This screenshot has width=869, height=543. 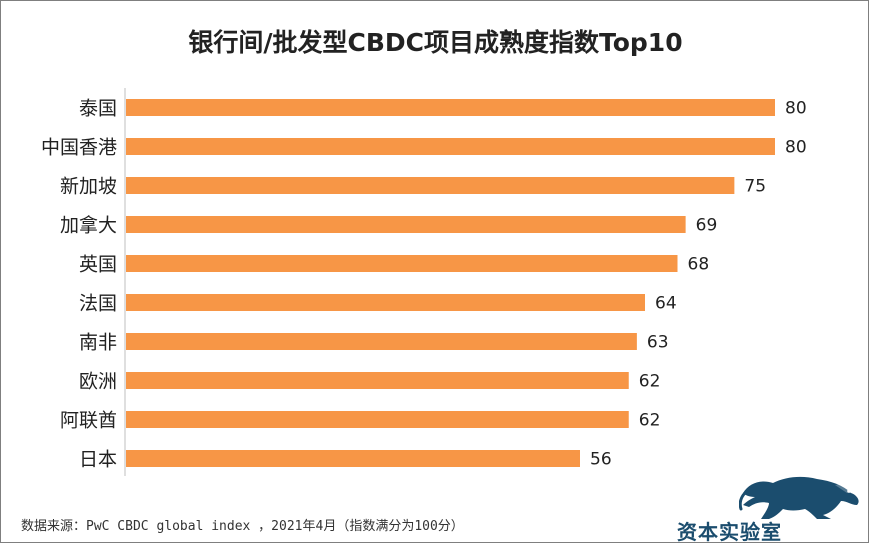 What do you see at coordinates (98, 343) in the screenshot?
I see `category-label: 南非` at bounding box center [98, 343].